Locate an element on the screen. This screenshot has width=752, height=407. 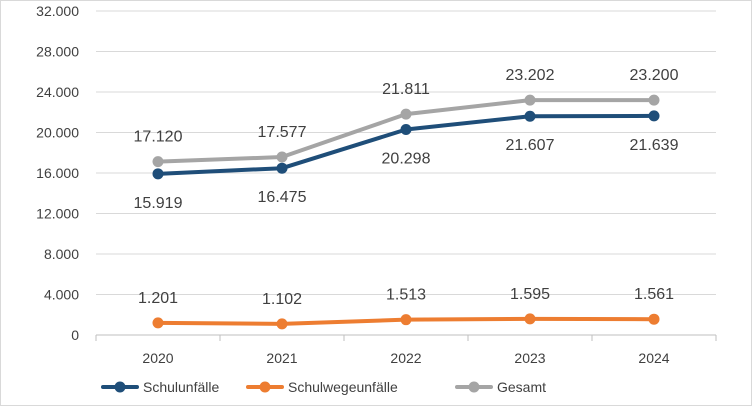
legend: Schulunfälle Schulwegeunfälle Gesamt is located at coordinates (323, 387).